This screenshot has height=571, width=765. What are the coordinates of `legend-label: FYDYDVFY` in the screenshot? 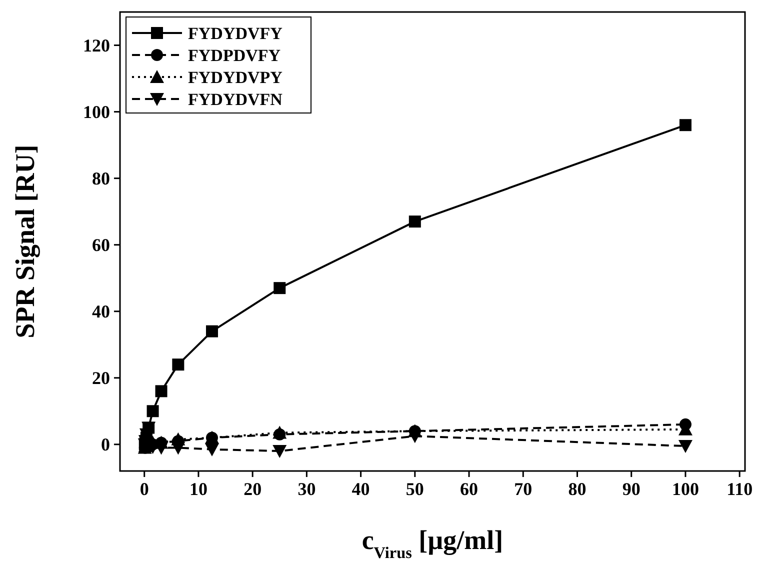 It's located at (235, 33).